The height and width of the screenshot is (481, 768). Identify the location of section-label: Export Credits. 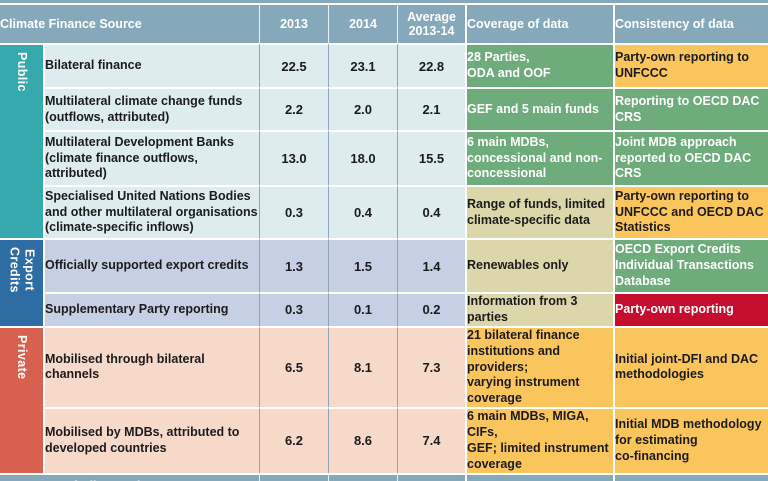
(22, 270).